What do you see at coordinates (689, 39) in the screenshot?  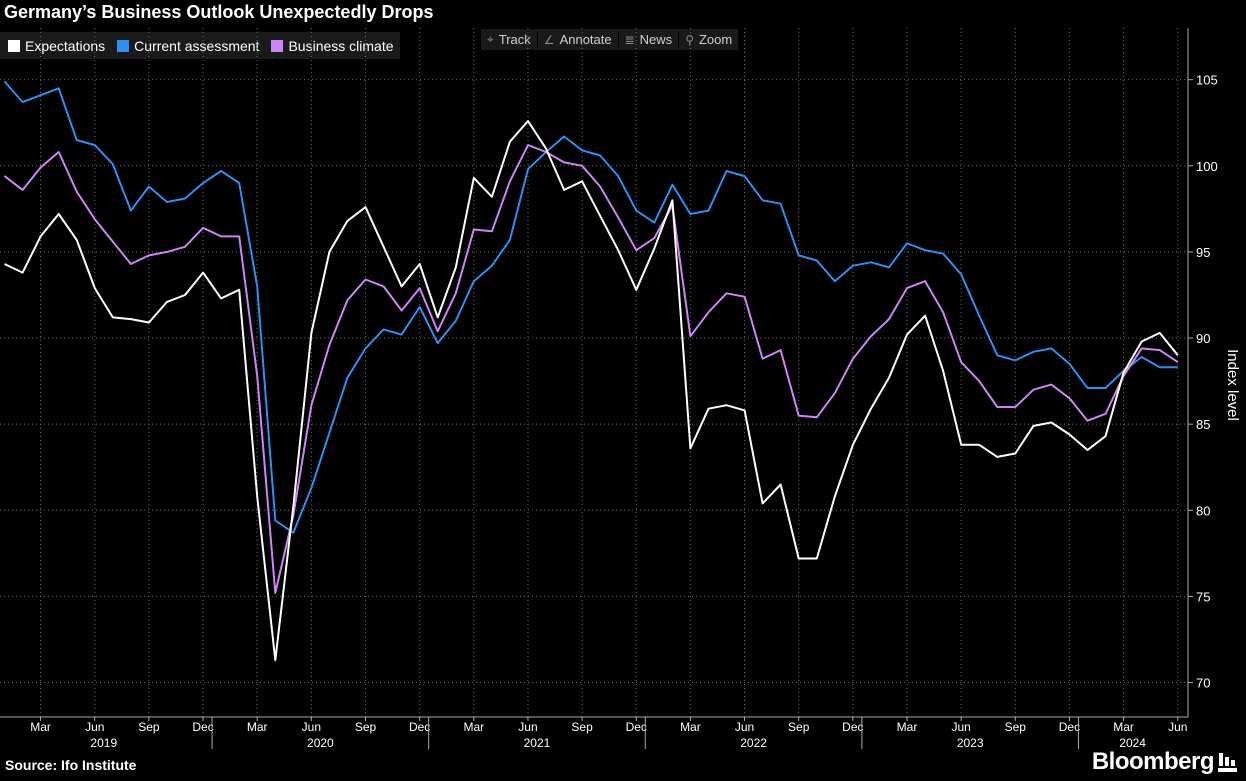 I see `magnifier-icon: ⚲` at bounding box center [689, 39].